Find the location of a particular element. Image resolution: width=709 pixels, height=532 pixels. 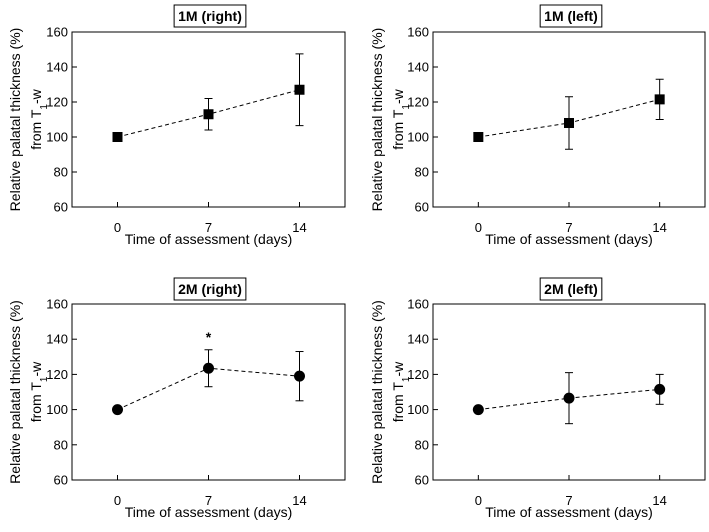

panel-title: 1M (right) is located at coordinates (210, 16).